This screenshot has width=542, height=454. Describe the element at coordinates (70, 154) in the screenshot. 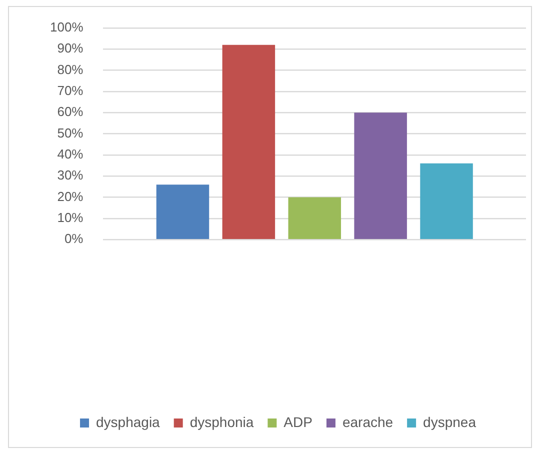

I see `y-tick-label: 40%` at that location.